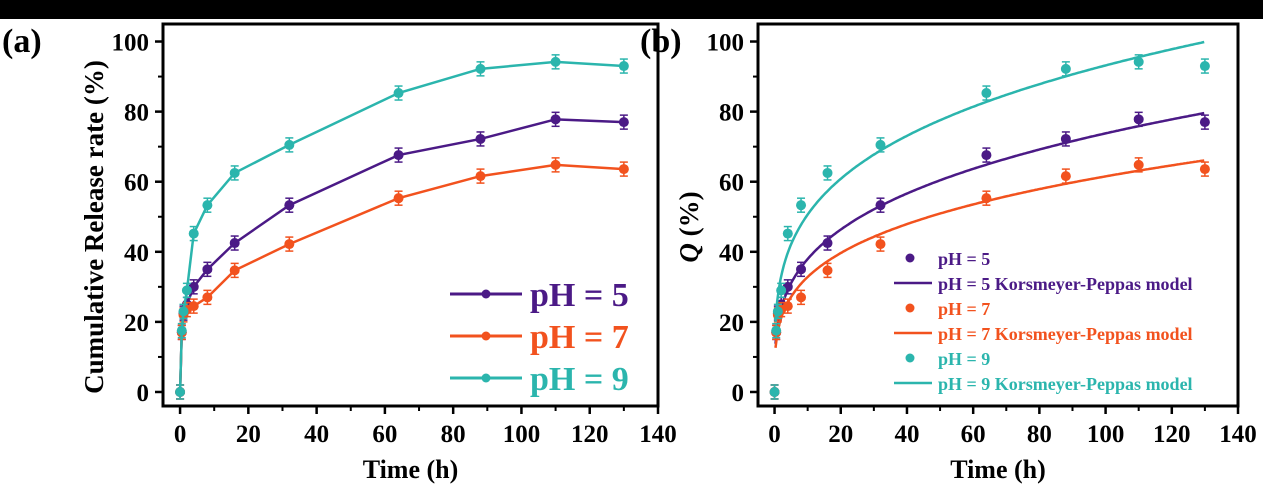  I want to click on panel-label: (b), so click(661, 41).